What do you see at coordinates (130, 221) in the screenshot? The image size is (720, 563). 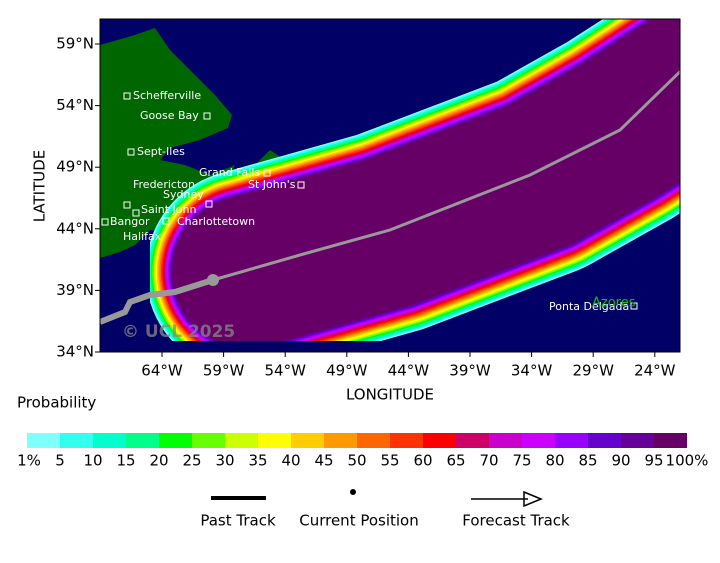 I see `place-label: Bangor` at bounding box center [130, 221].